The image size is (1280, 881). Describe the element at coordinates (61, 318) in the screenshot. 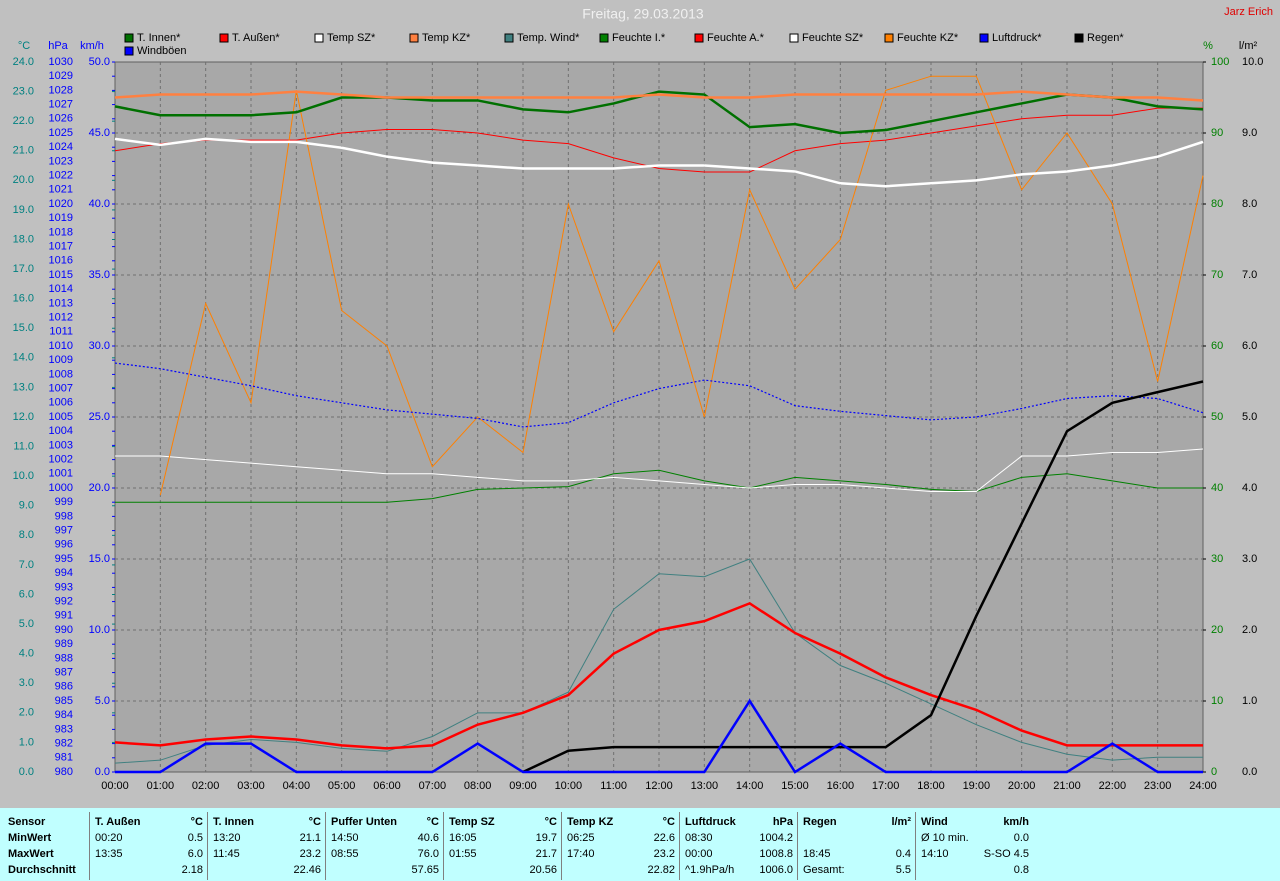

I see `y-tick-label: 1012` at that location.